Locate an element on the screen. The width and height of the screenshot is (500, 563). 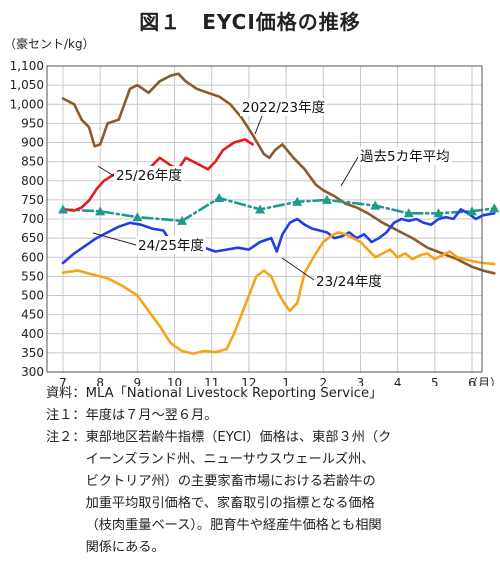
y-tick-label: 850 is located at coordinates (32, 162).